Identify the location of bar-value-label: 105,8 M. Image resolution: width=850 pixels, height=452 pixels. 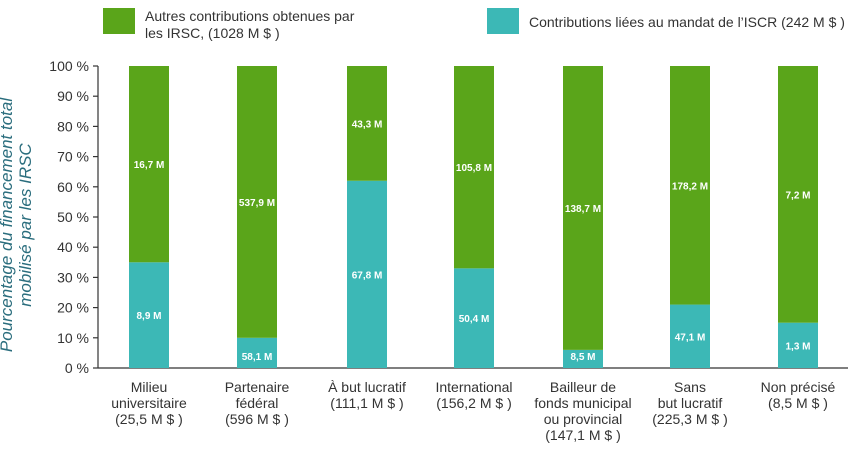
(474, 168).